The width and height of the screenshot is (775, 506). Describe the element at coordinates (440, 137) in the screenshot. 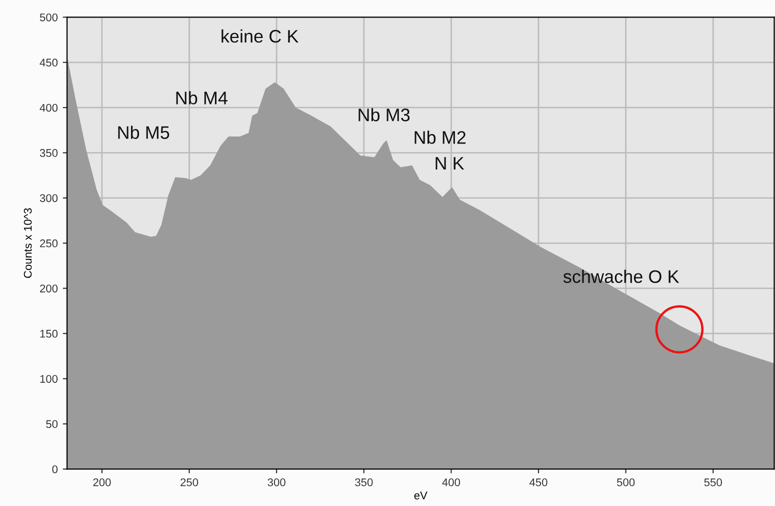

I see `annotation: Nb M2` at that location.